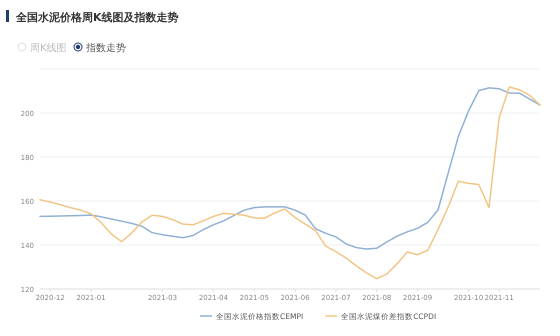  Describe the element at coordinates (105, 48) in the screenshot. I see `text: 指数走势` at that location.